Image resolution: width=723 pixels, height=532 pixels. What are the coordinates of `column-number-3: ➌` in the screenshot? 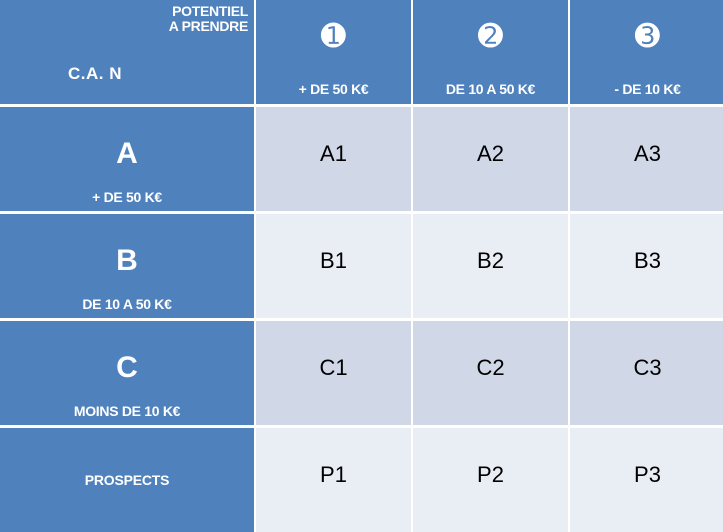 It's located at (647, 36).